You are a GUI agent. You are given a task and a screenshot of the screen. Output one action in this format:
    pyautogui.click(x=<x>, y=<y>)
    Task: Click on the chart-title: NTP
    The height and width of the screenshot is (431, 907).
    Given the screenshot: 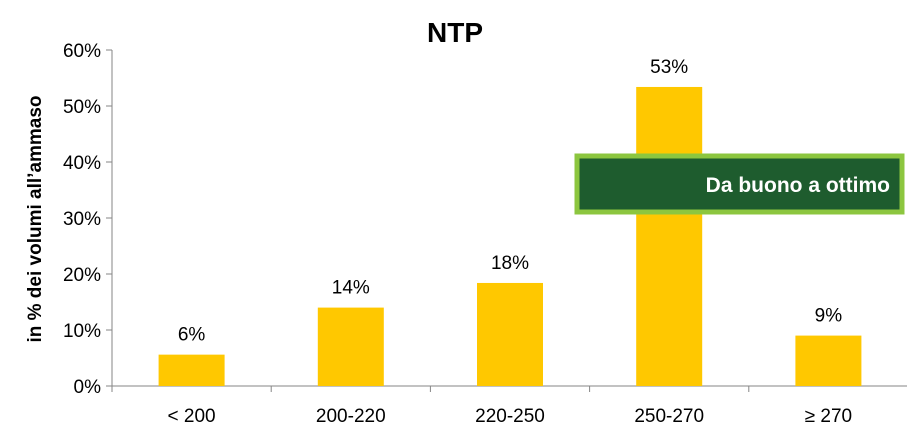 What is the action you would take?
    pyautogui.click(x=455, y=32)
    